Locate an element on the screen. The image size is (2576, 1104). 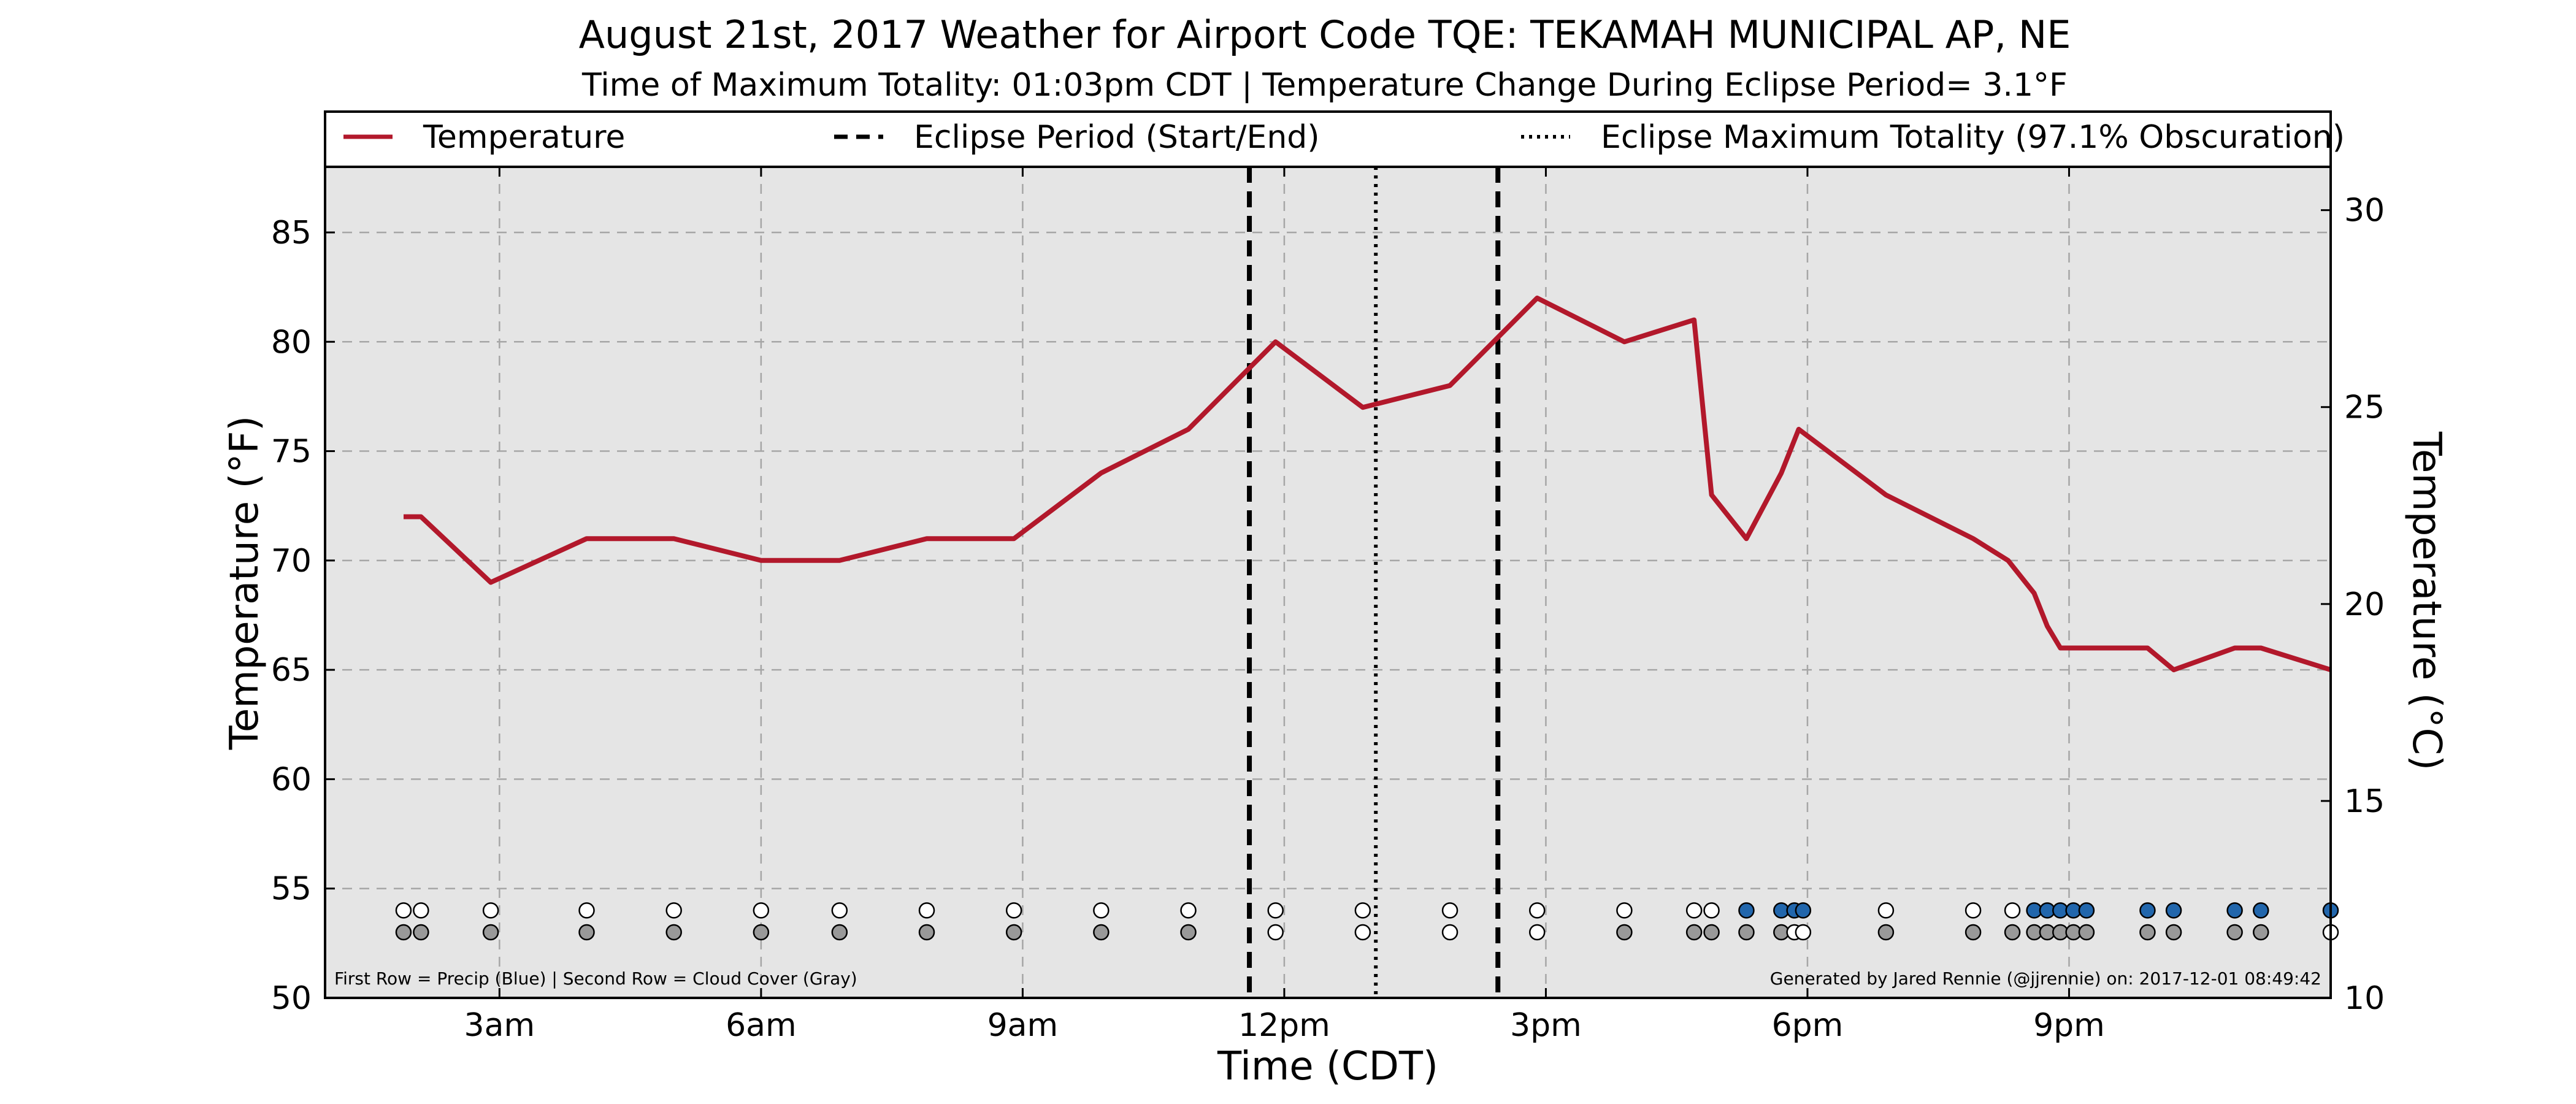
x-tick-label: 9am is located at coordinates (1023, 1025).